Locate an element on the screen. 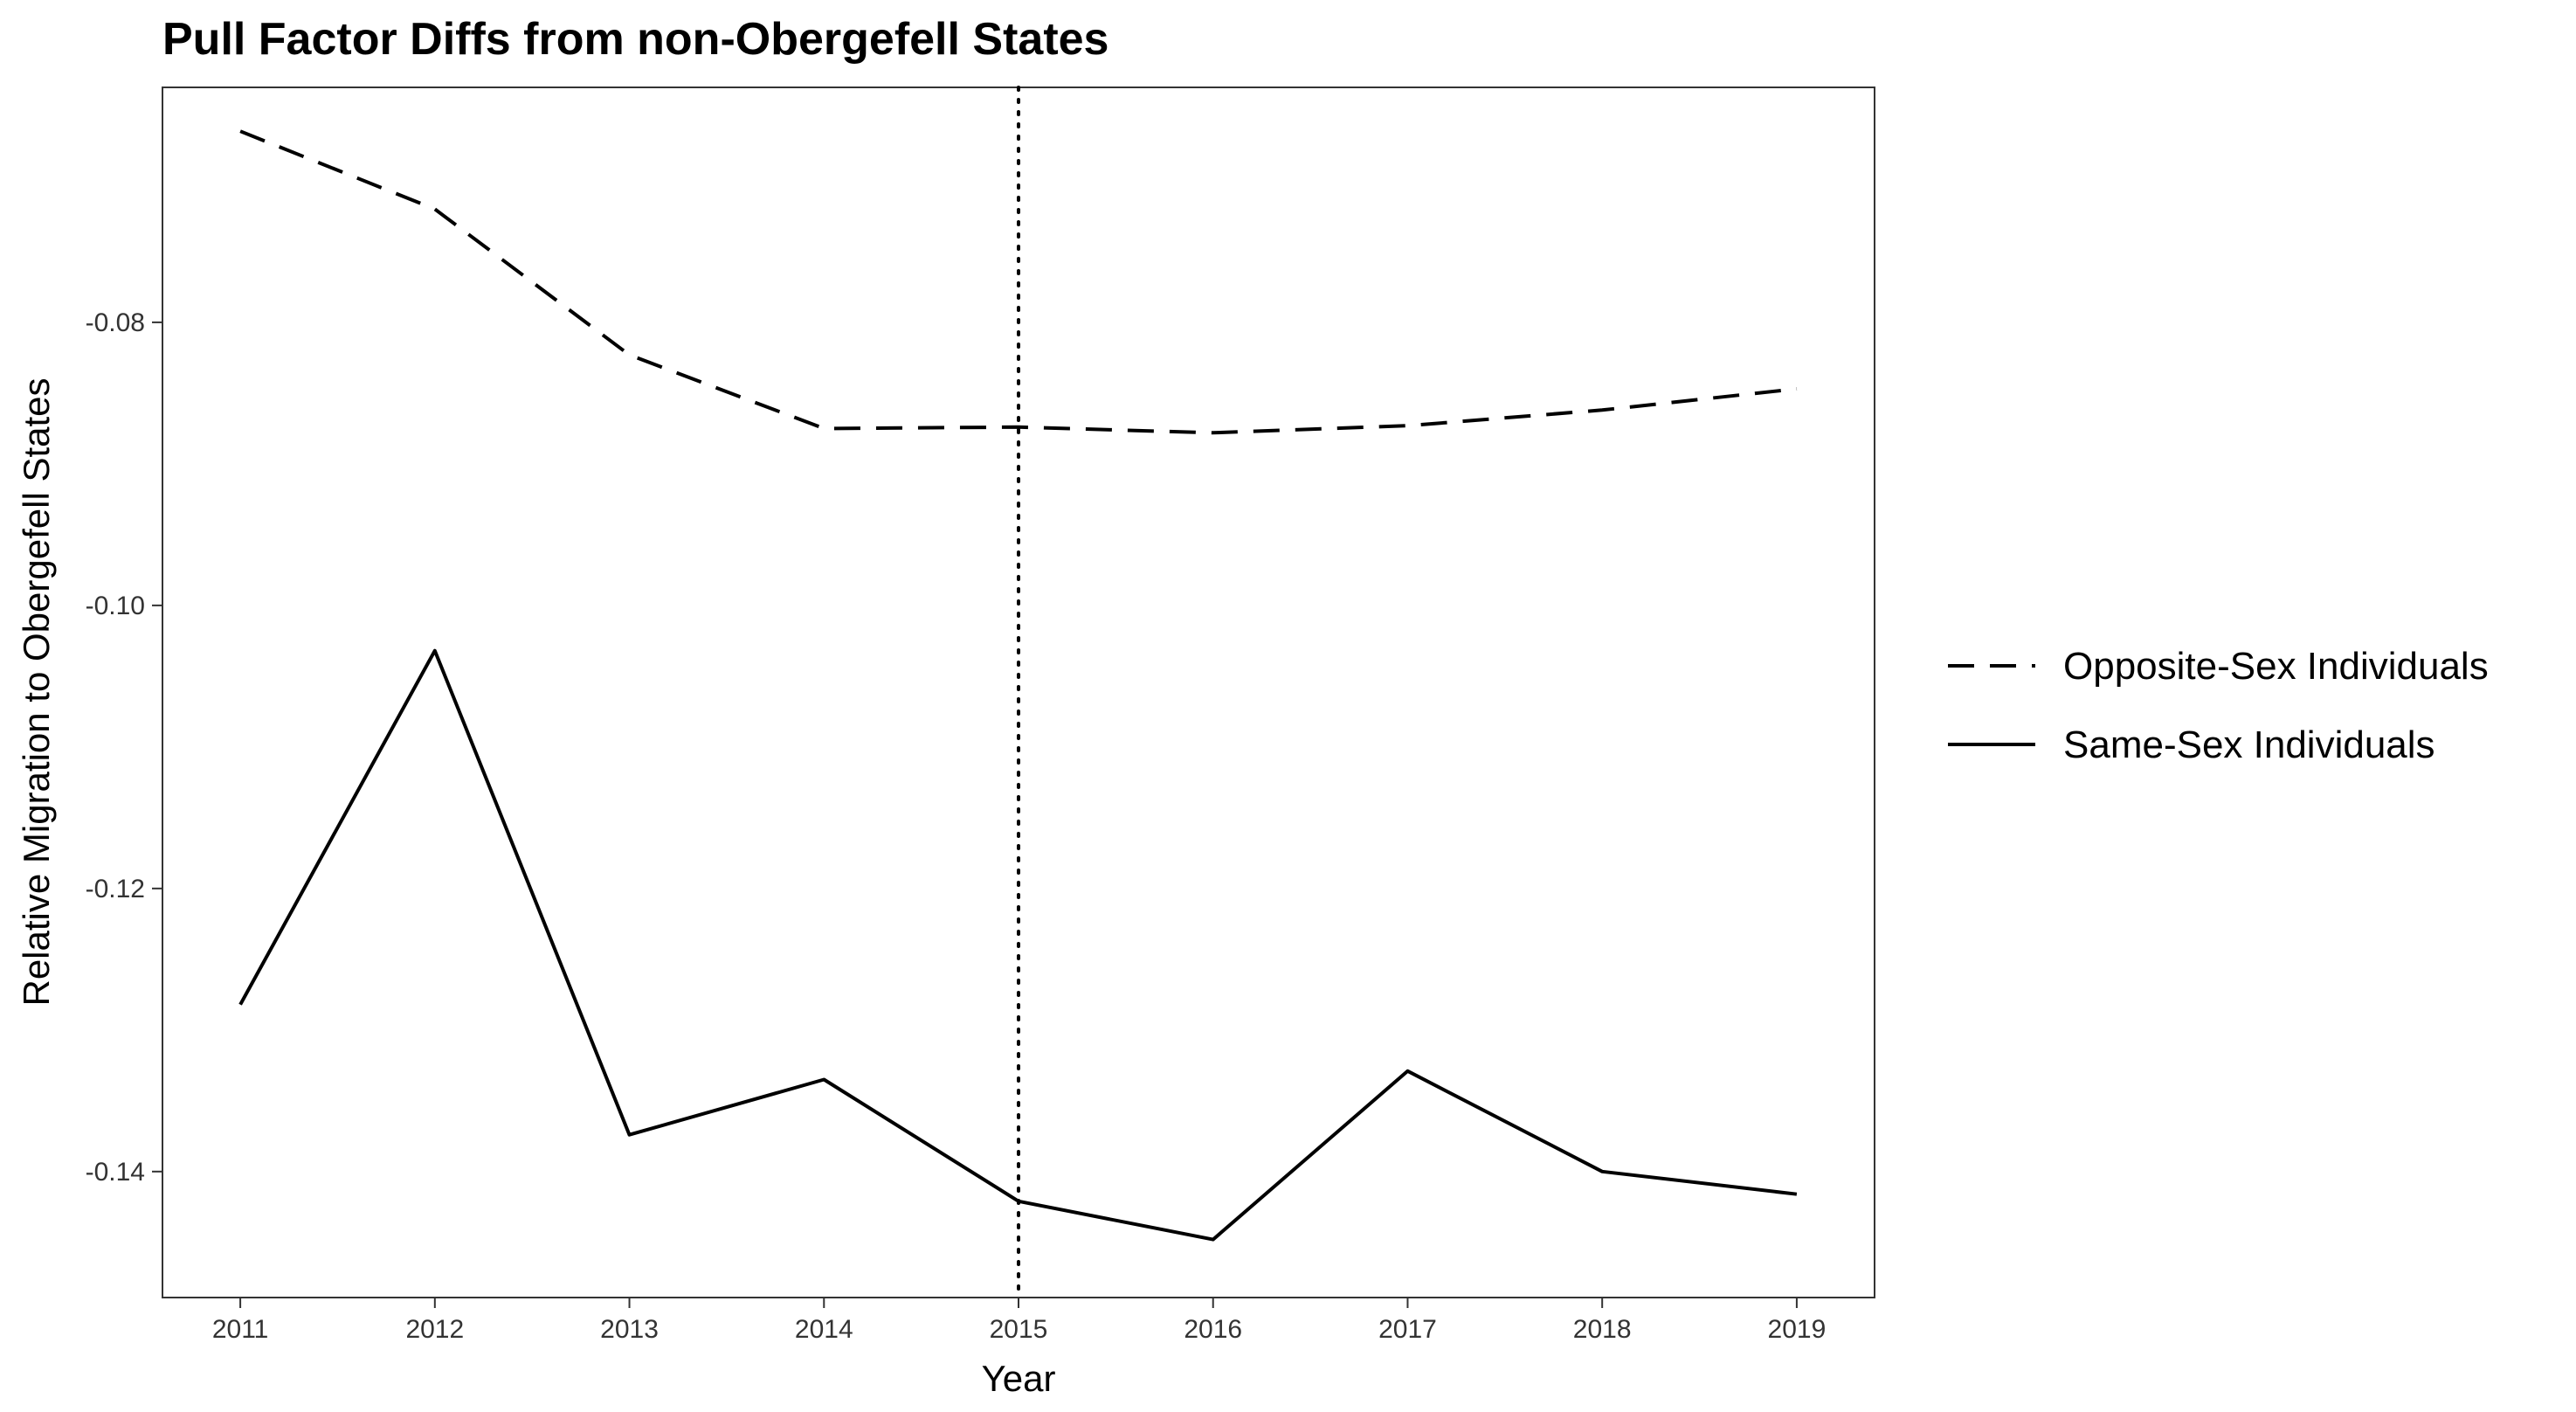  y-axis: -0.08 -0.10 -0.12 -0.14 is located at coordinates (124, 747).